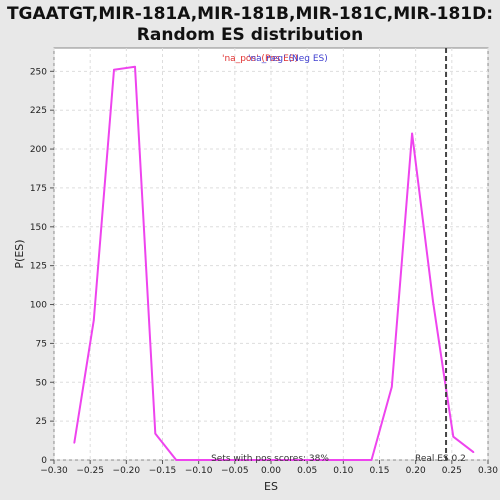  What do you see at coordinates (19, 253) in the screenshot?
I see `y-axis-label: P(ES)` at bounding box center [19, 253].